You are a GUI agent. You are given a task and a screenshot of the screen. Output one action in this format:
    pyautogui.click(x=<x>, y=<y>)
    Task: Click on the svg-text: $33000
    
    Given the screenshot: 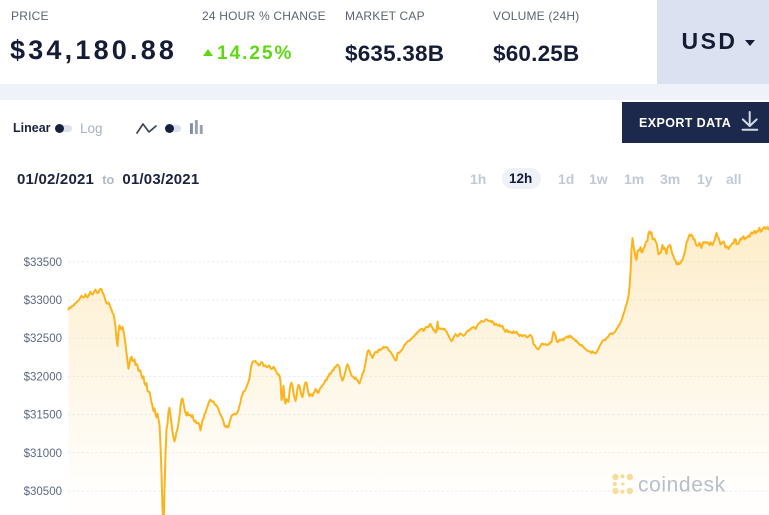 What is the action you would take?
    pyautogui.click(x=43, y=301)
    